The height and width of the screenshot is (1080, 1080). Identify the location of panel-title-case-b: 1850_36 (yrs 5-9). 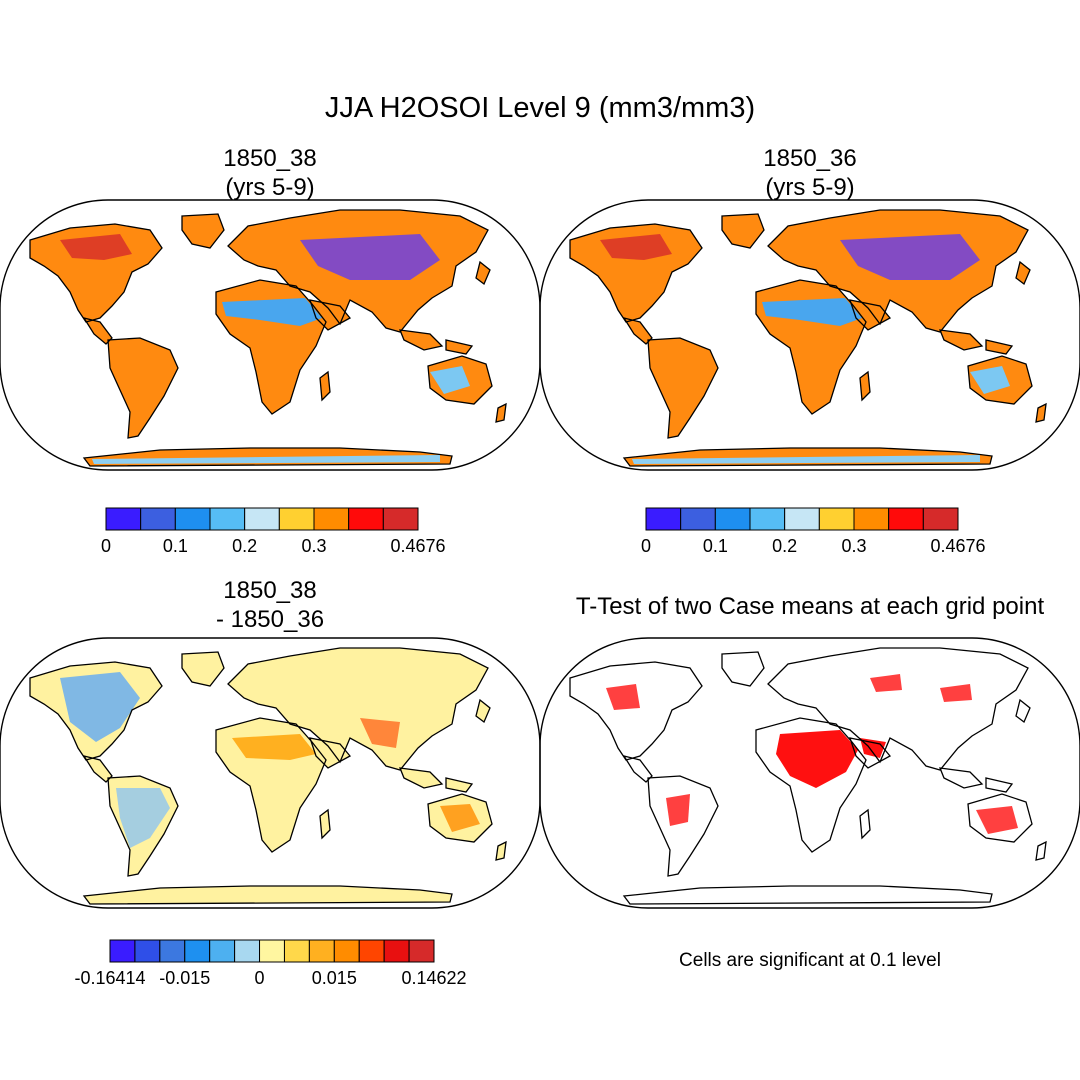
(810, 173).